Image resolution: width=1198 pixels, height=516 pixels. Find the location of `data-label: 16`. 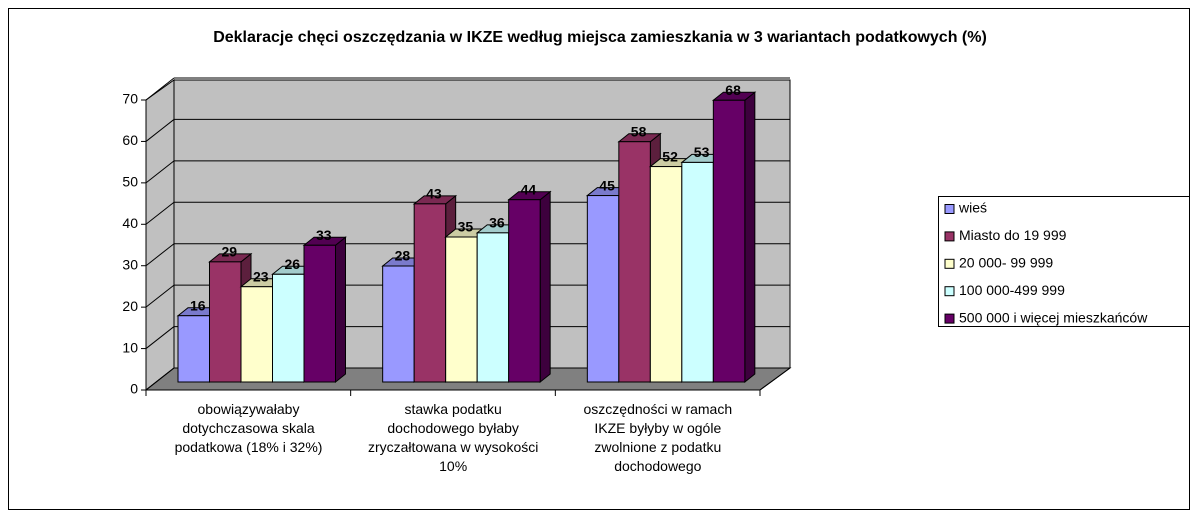

data-label: 16 is located at coordinates (198, 305).